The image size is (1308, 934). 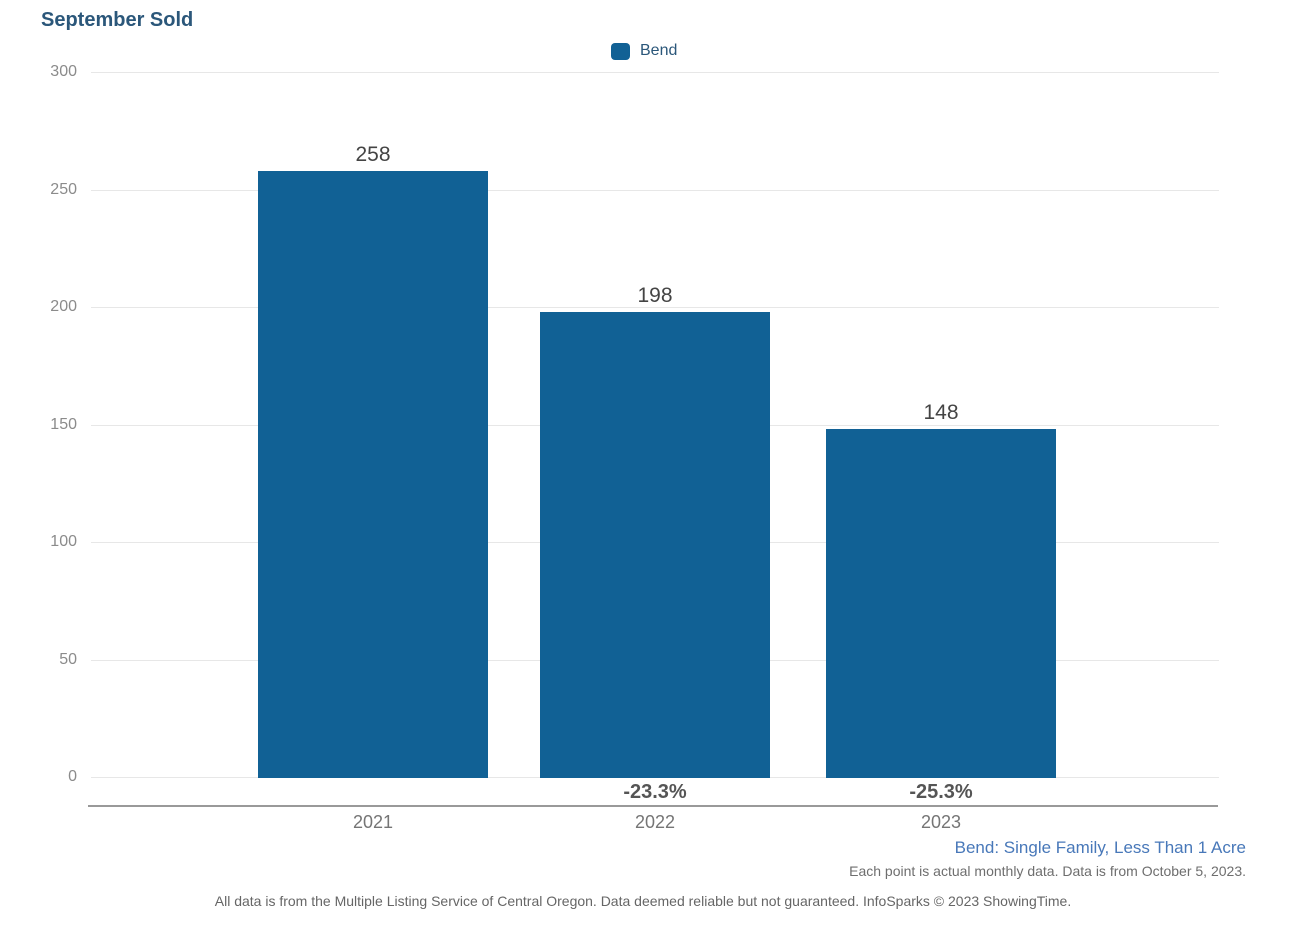 I want to click on y-axis-tick-label: 0, so click(x=72, y=776).